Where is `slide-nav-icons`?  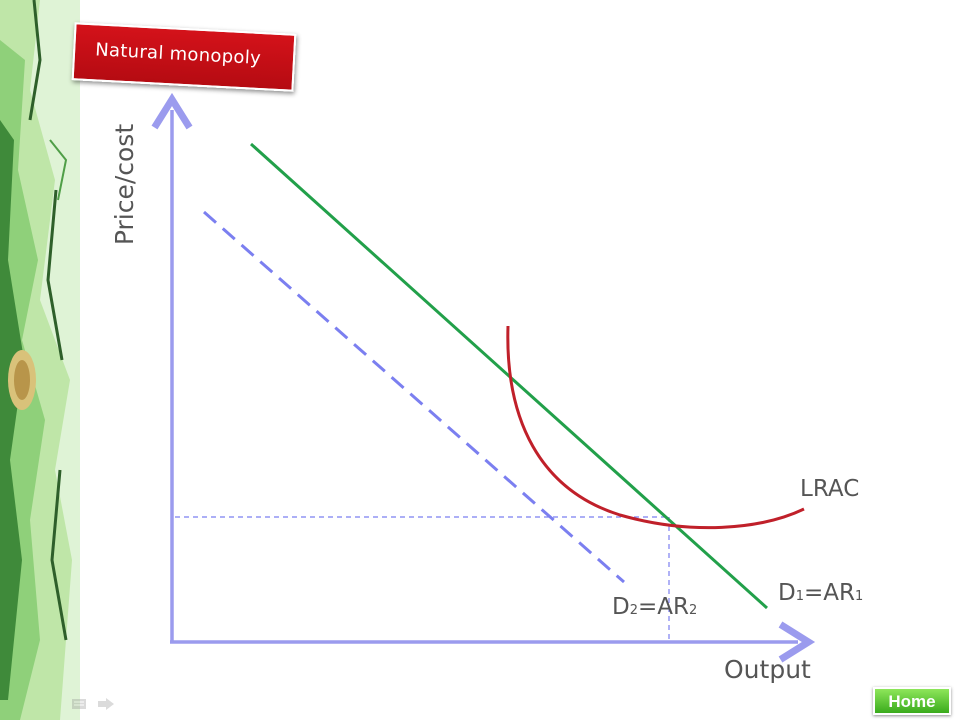
slide-nav-icons is located at coordinates (93, 704).